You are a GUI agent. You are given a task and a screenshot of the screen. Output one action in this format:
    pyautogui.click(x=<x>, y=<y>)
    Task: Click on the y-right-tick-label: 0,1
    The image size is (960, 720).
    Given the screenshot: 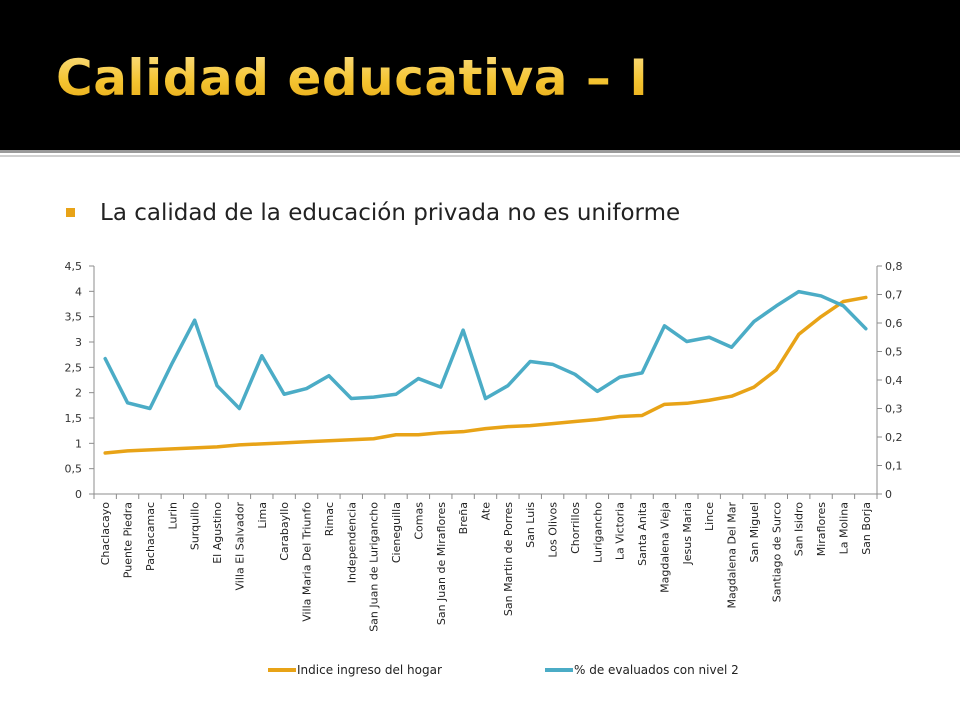 What is the action you would take?
    pyautogui.click(x=894, y=466)
    